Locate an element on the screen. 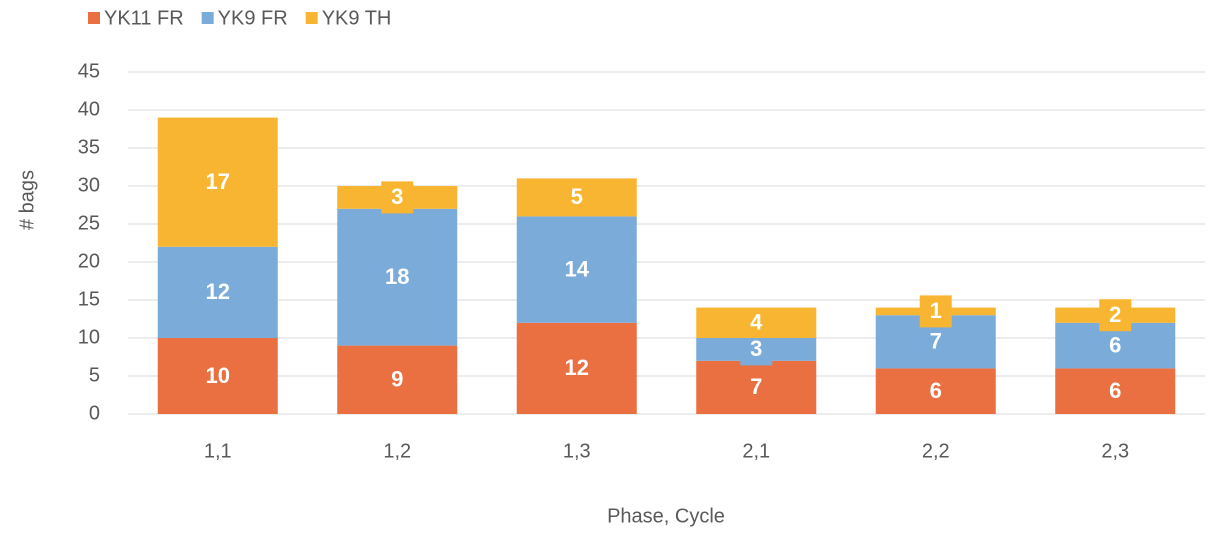 Image resolution: width=1210 pixels, height=535 pixels. legend-label: YK9 TH is located at coordinates (357, 18).